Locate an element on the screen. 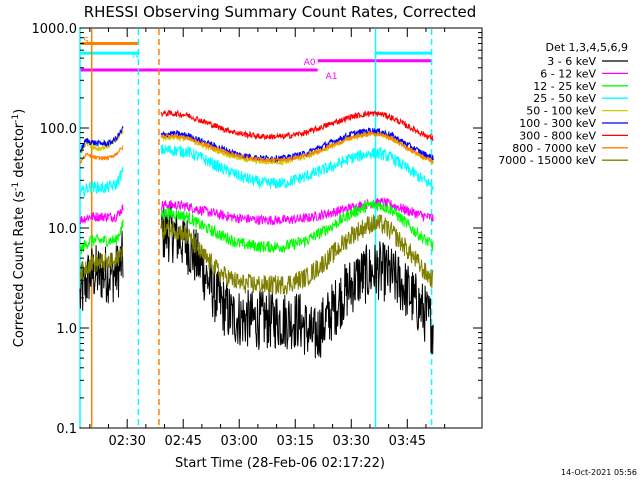 The image size is (640, 480). y-tick-label: 1.0 is located at coordinates (66, 329).